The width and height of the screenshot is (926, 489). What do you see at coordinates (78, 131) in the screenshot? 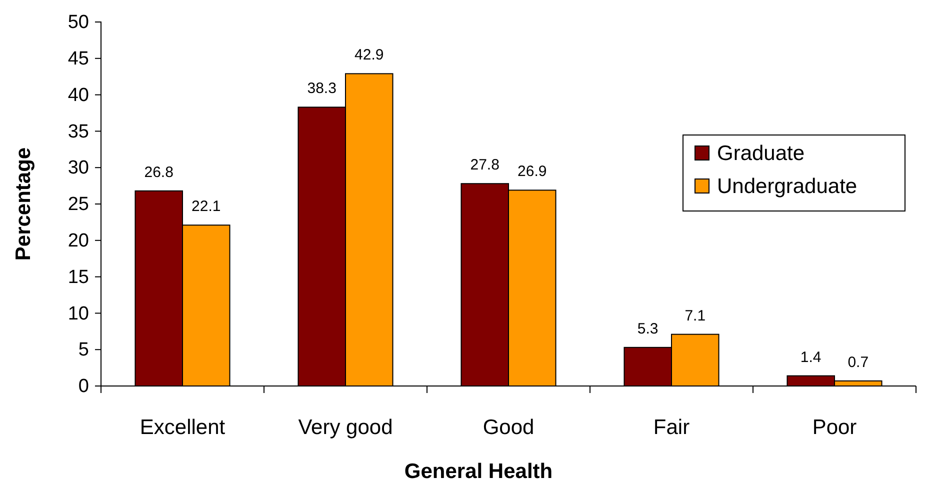
I see `y-tick-label: 35` at bounding box center [78, 131].